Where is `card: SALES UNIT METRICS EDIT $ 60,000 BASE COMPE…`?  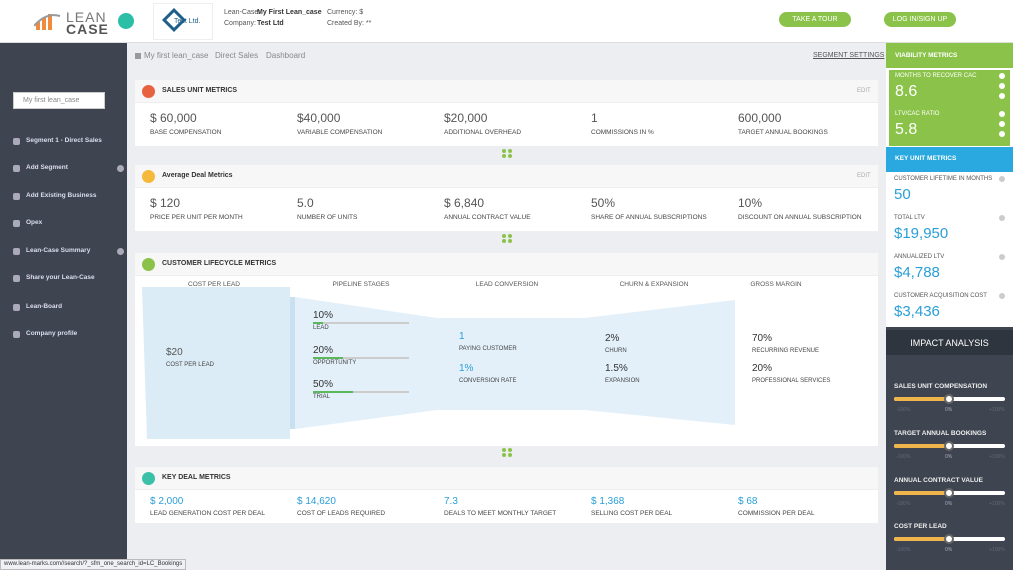
card: SALES UNIT METRICS EDIT $ 60,000 BASE COMPE… is located at coordinates (506, 113).